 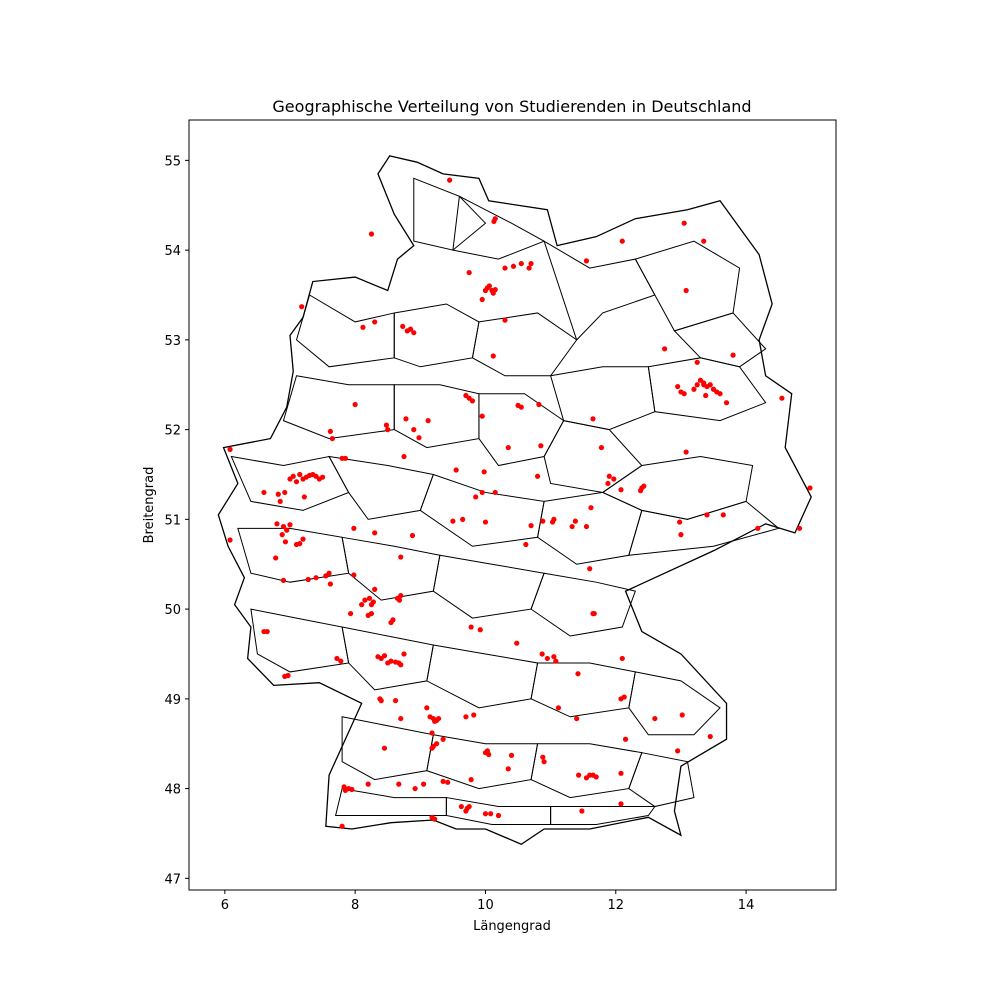 What do you see at coordinates (512, 926) in the screenshot?
I see `x-axis-label: Längengrad` at bounding box center [512, 926].